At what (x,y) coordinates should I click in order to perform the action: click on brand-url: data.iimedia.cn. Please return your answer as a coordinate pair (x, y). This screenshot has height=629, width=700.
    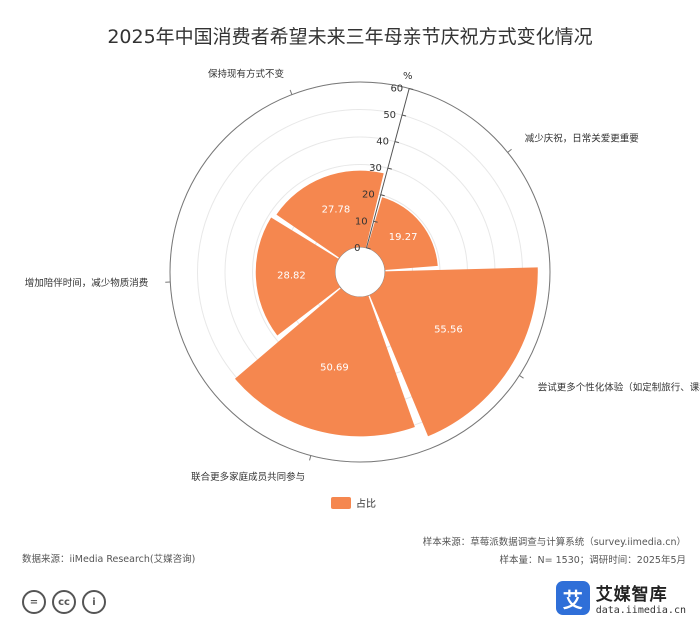
    Looking at the image, I should click on (640, 610).